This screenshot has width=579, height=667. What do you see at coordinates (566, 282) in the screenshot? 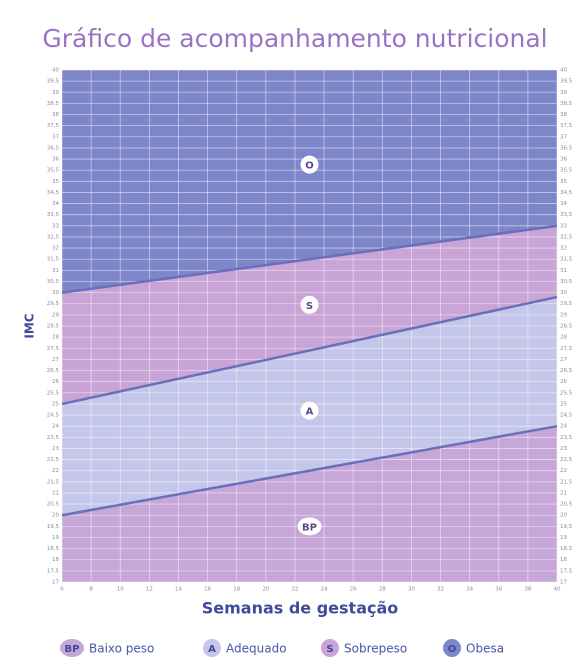
I see `y-tick-label-right: 30,5` at bounding box center [566, 282].